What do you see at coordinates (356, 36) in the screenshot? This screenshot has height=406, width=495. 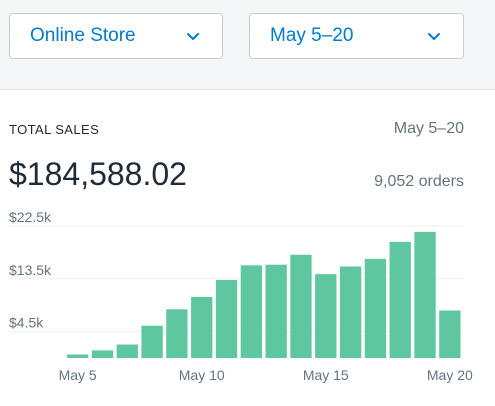 I see `date-range-select: May 5–20` at bounding box center [356, 36].